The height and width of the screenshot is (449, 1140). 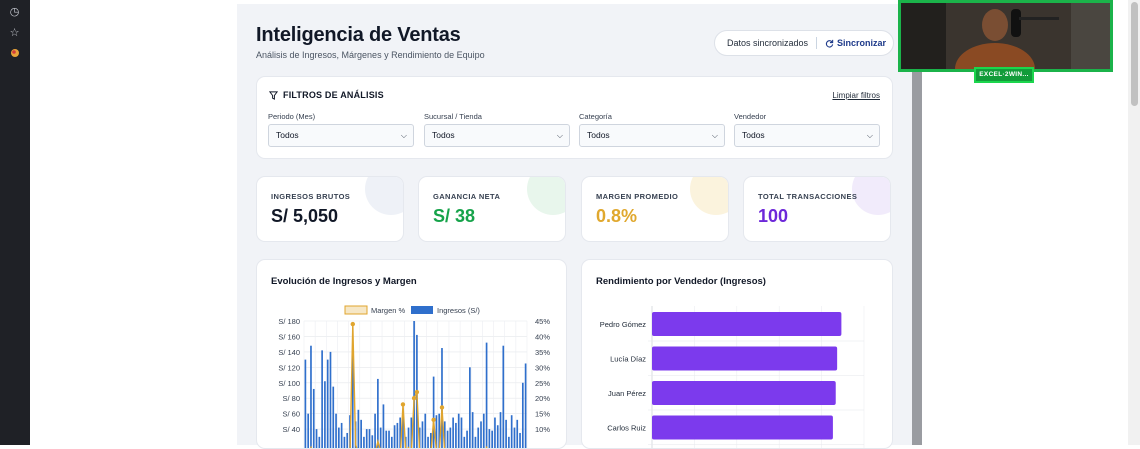 I want to click on filters-header: FILTROS DE ANÁLISIS, so click(x=326, y=95).